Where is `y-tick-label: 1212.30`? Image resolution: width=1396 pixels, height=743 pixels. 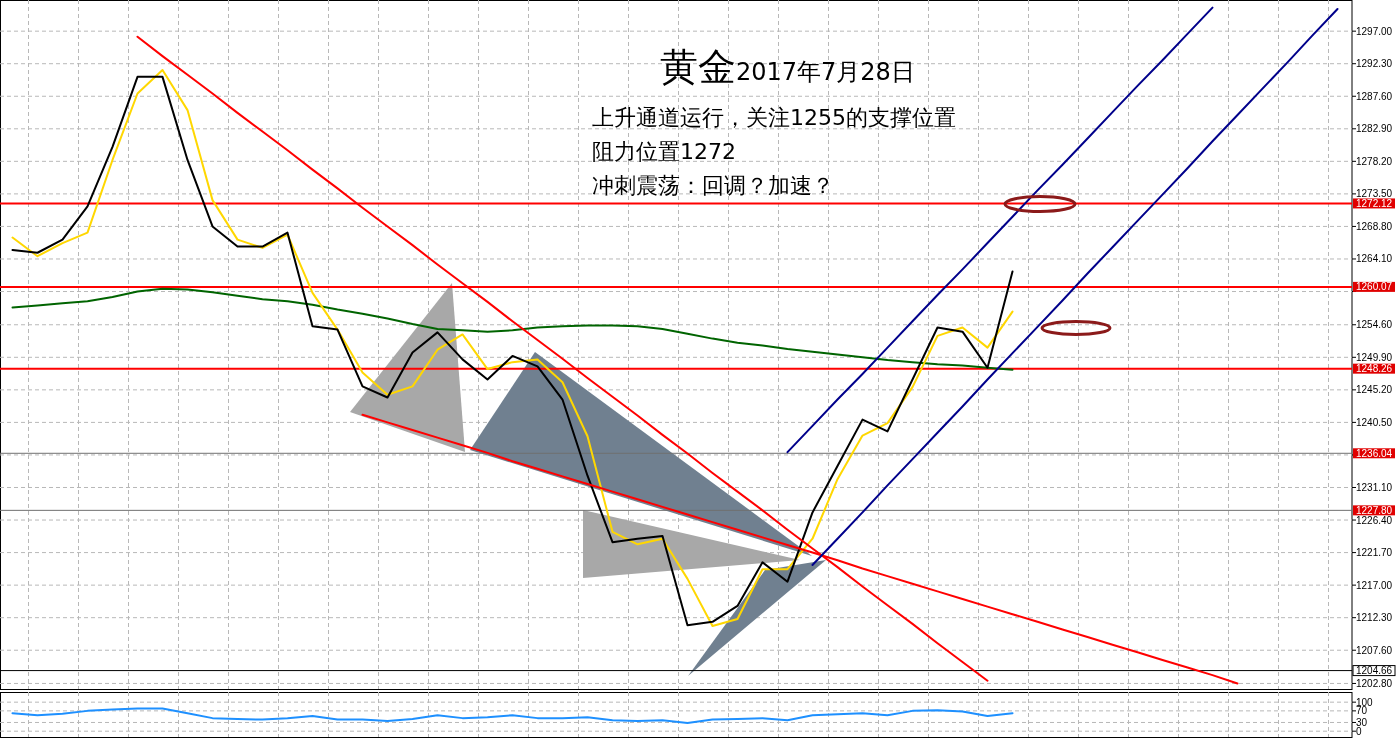
y-tick-label: 1212.30 is located at coordinates (1374, 618).